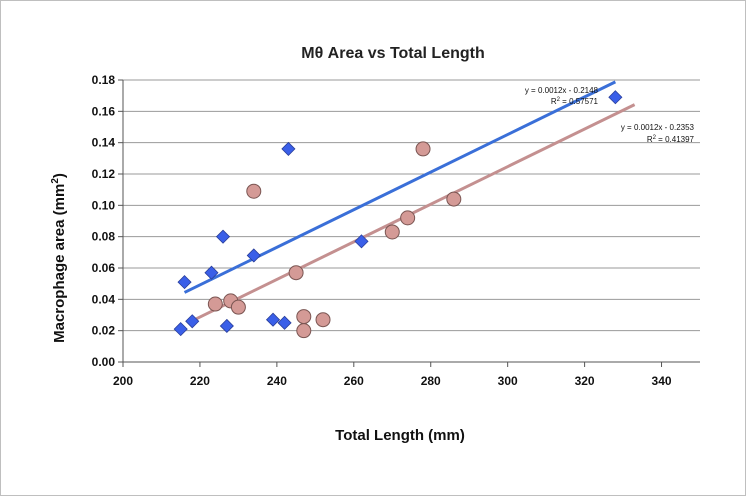 The image size is (746, 496). I want to click on equation-label-blue: y = 0.0012x - 0.2148 R2 = 0.57571, so click(562, 96).